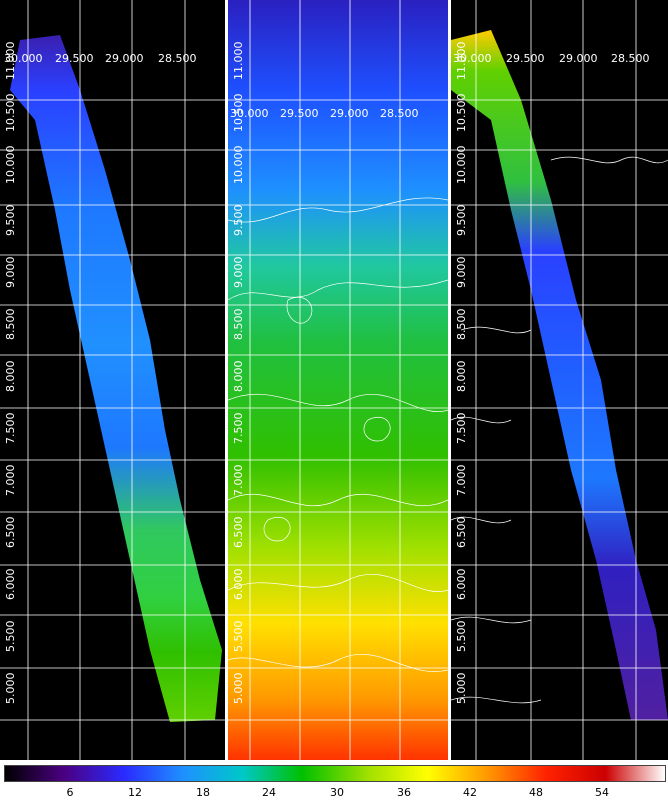 This screenshot has width=668, height=807. What do you see at coordinates (536, 792) in the screenshot?
I see `colorbar-tick-label: 48` at bounding box center [536, 792].